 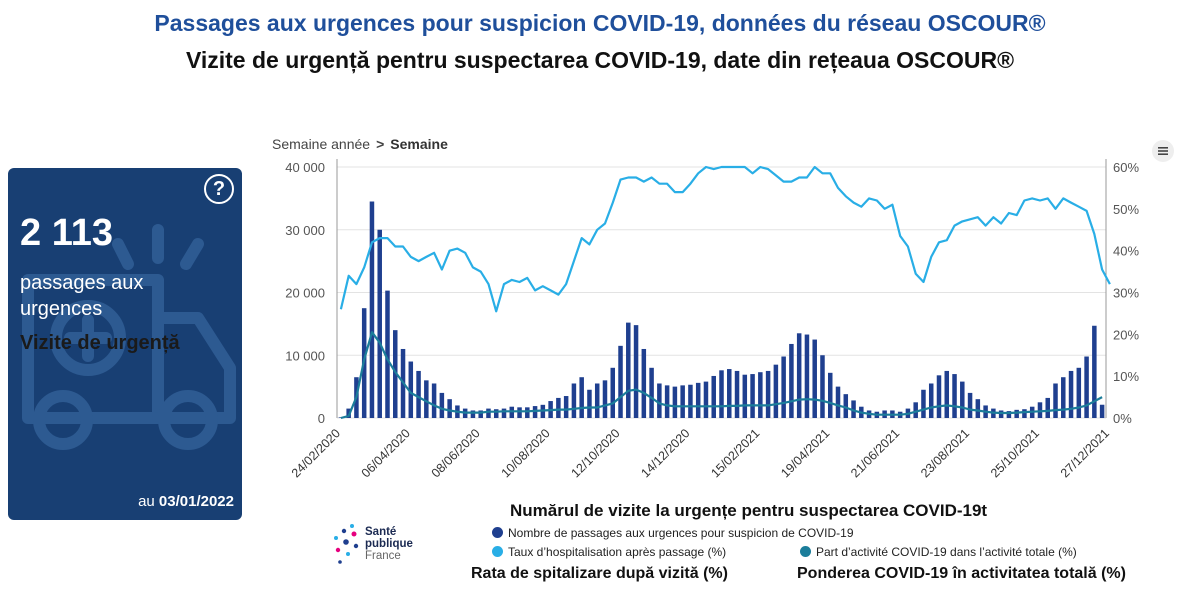 I want to click on chart-menu-icon, so click(x=1163, y=151).